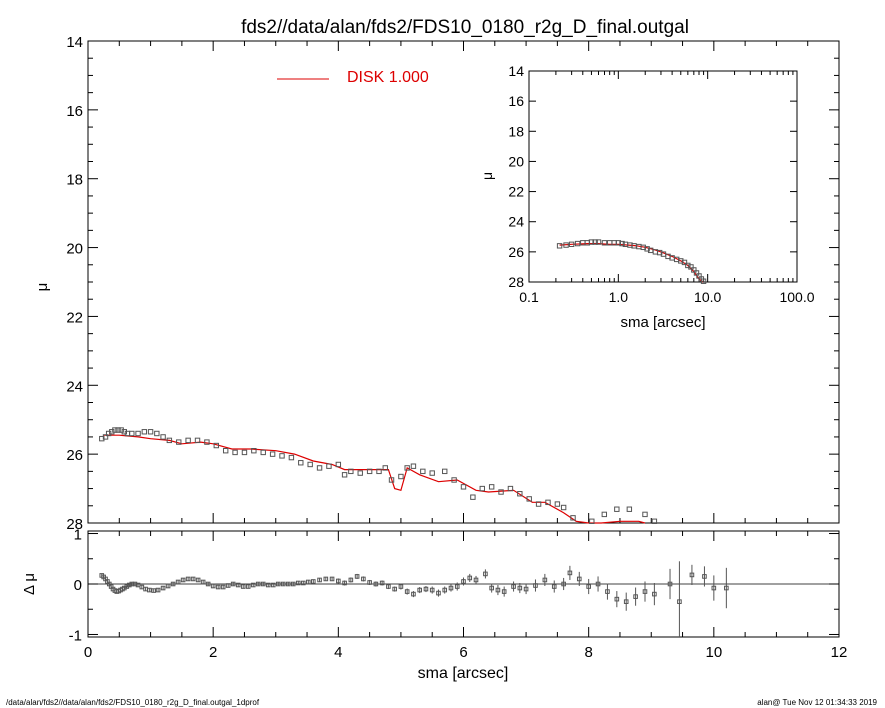  Describe the element at coordinates (74, 111) in the screenshot. I see `main-y-tick-label: 16` at that location.